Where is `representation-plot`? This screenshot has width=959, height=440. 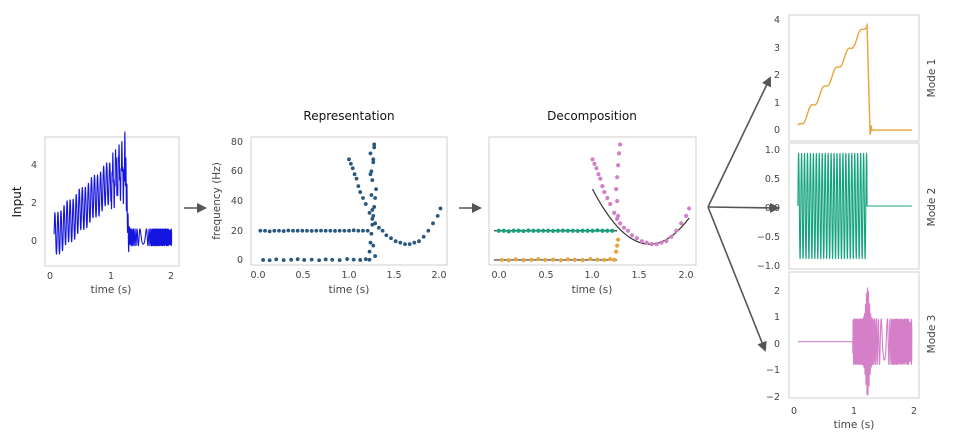 representation-plot is located at coordinates (350, 202).